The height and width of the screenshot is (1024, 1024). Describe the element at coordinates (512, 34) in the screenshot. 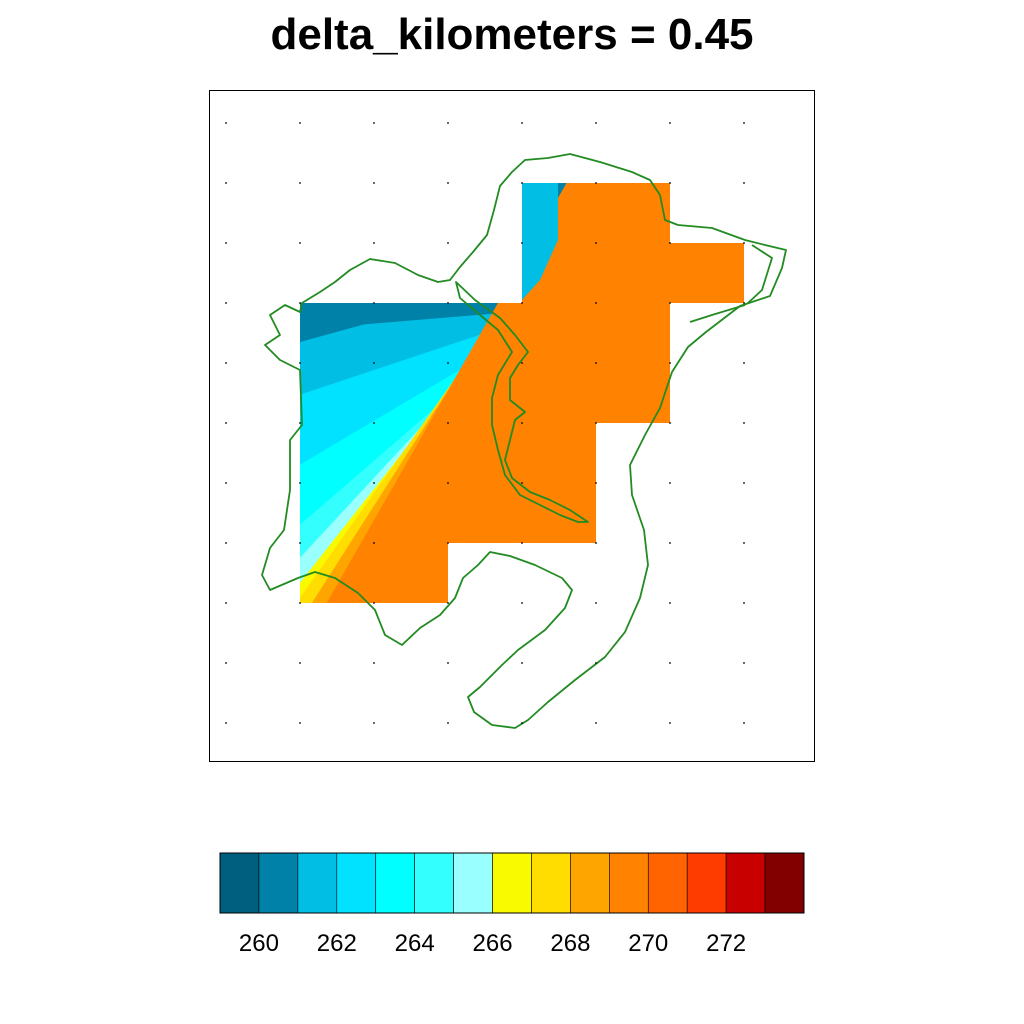

I see `plot-title: delta_kilometers = 0.45` at that location.